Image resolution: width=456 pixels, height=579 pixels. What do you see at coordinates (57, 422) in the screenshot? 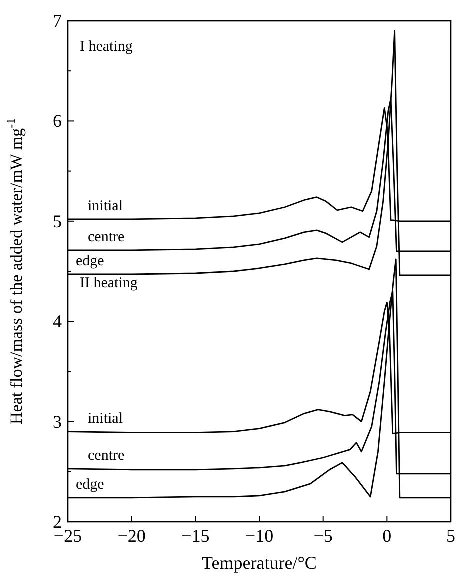
I see `y-tick-label: 3` at bounding box center [57, 422].